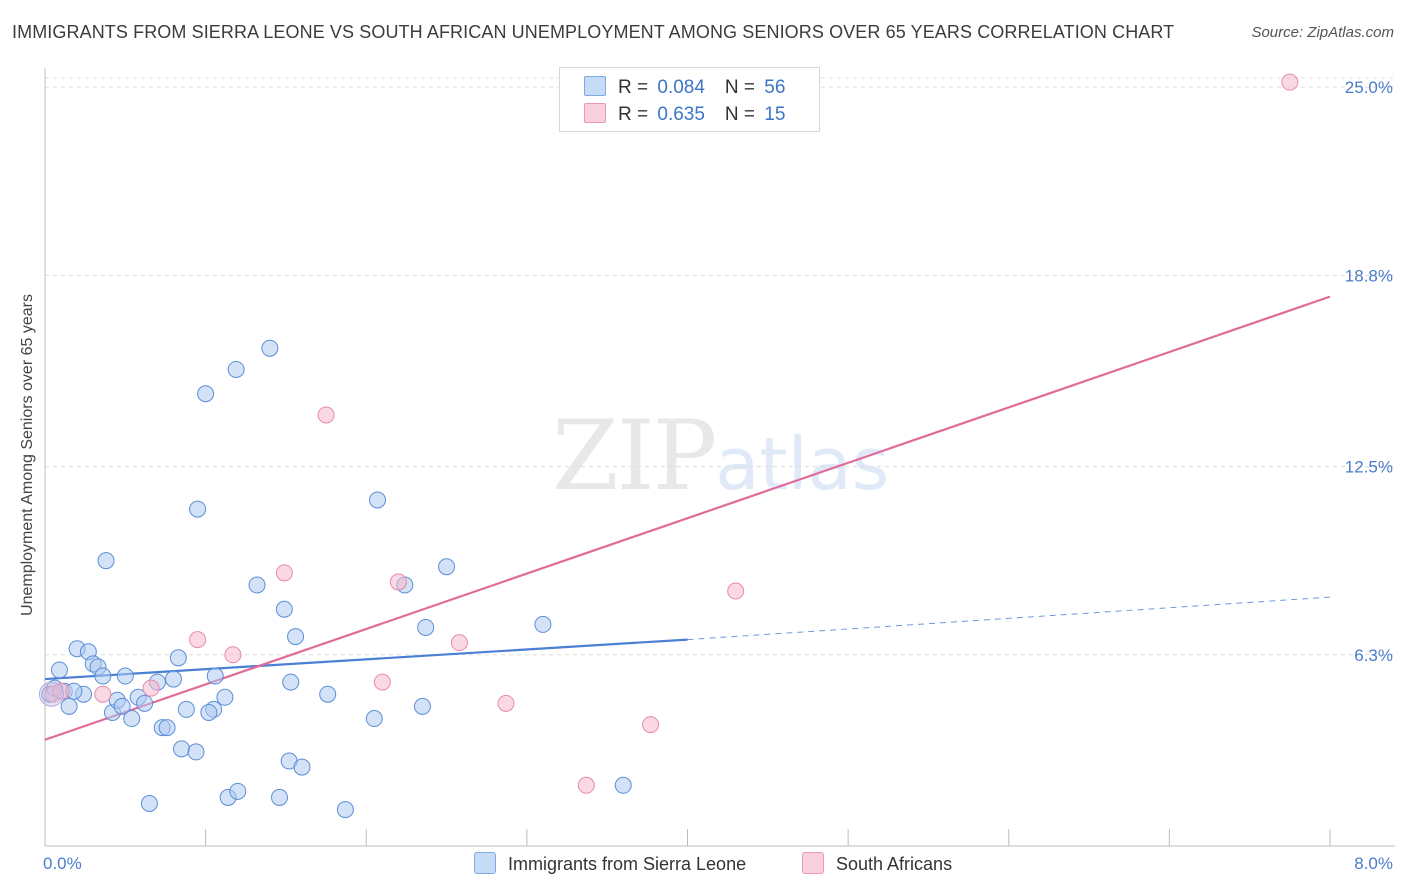 Image resolution: width=1406 pixels, height=892 pixels. I want to click on legend-row-south-africans: R = 0.635 N = 15, so click(684, 115).